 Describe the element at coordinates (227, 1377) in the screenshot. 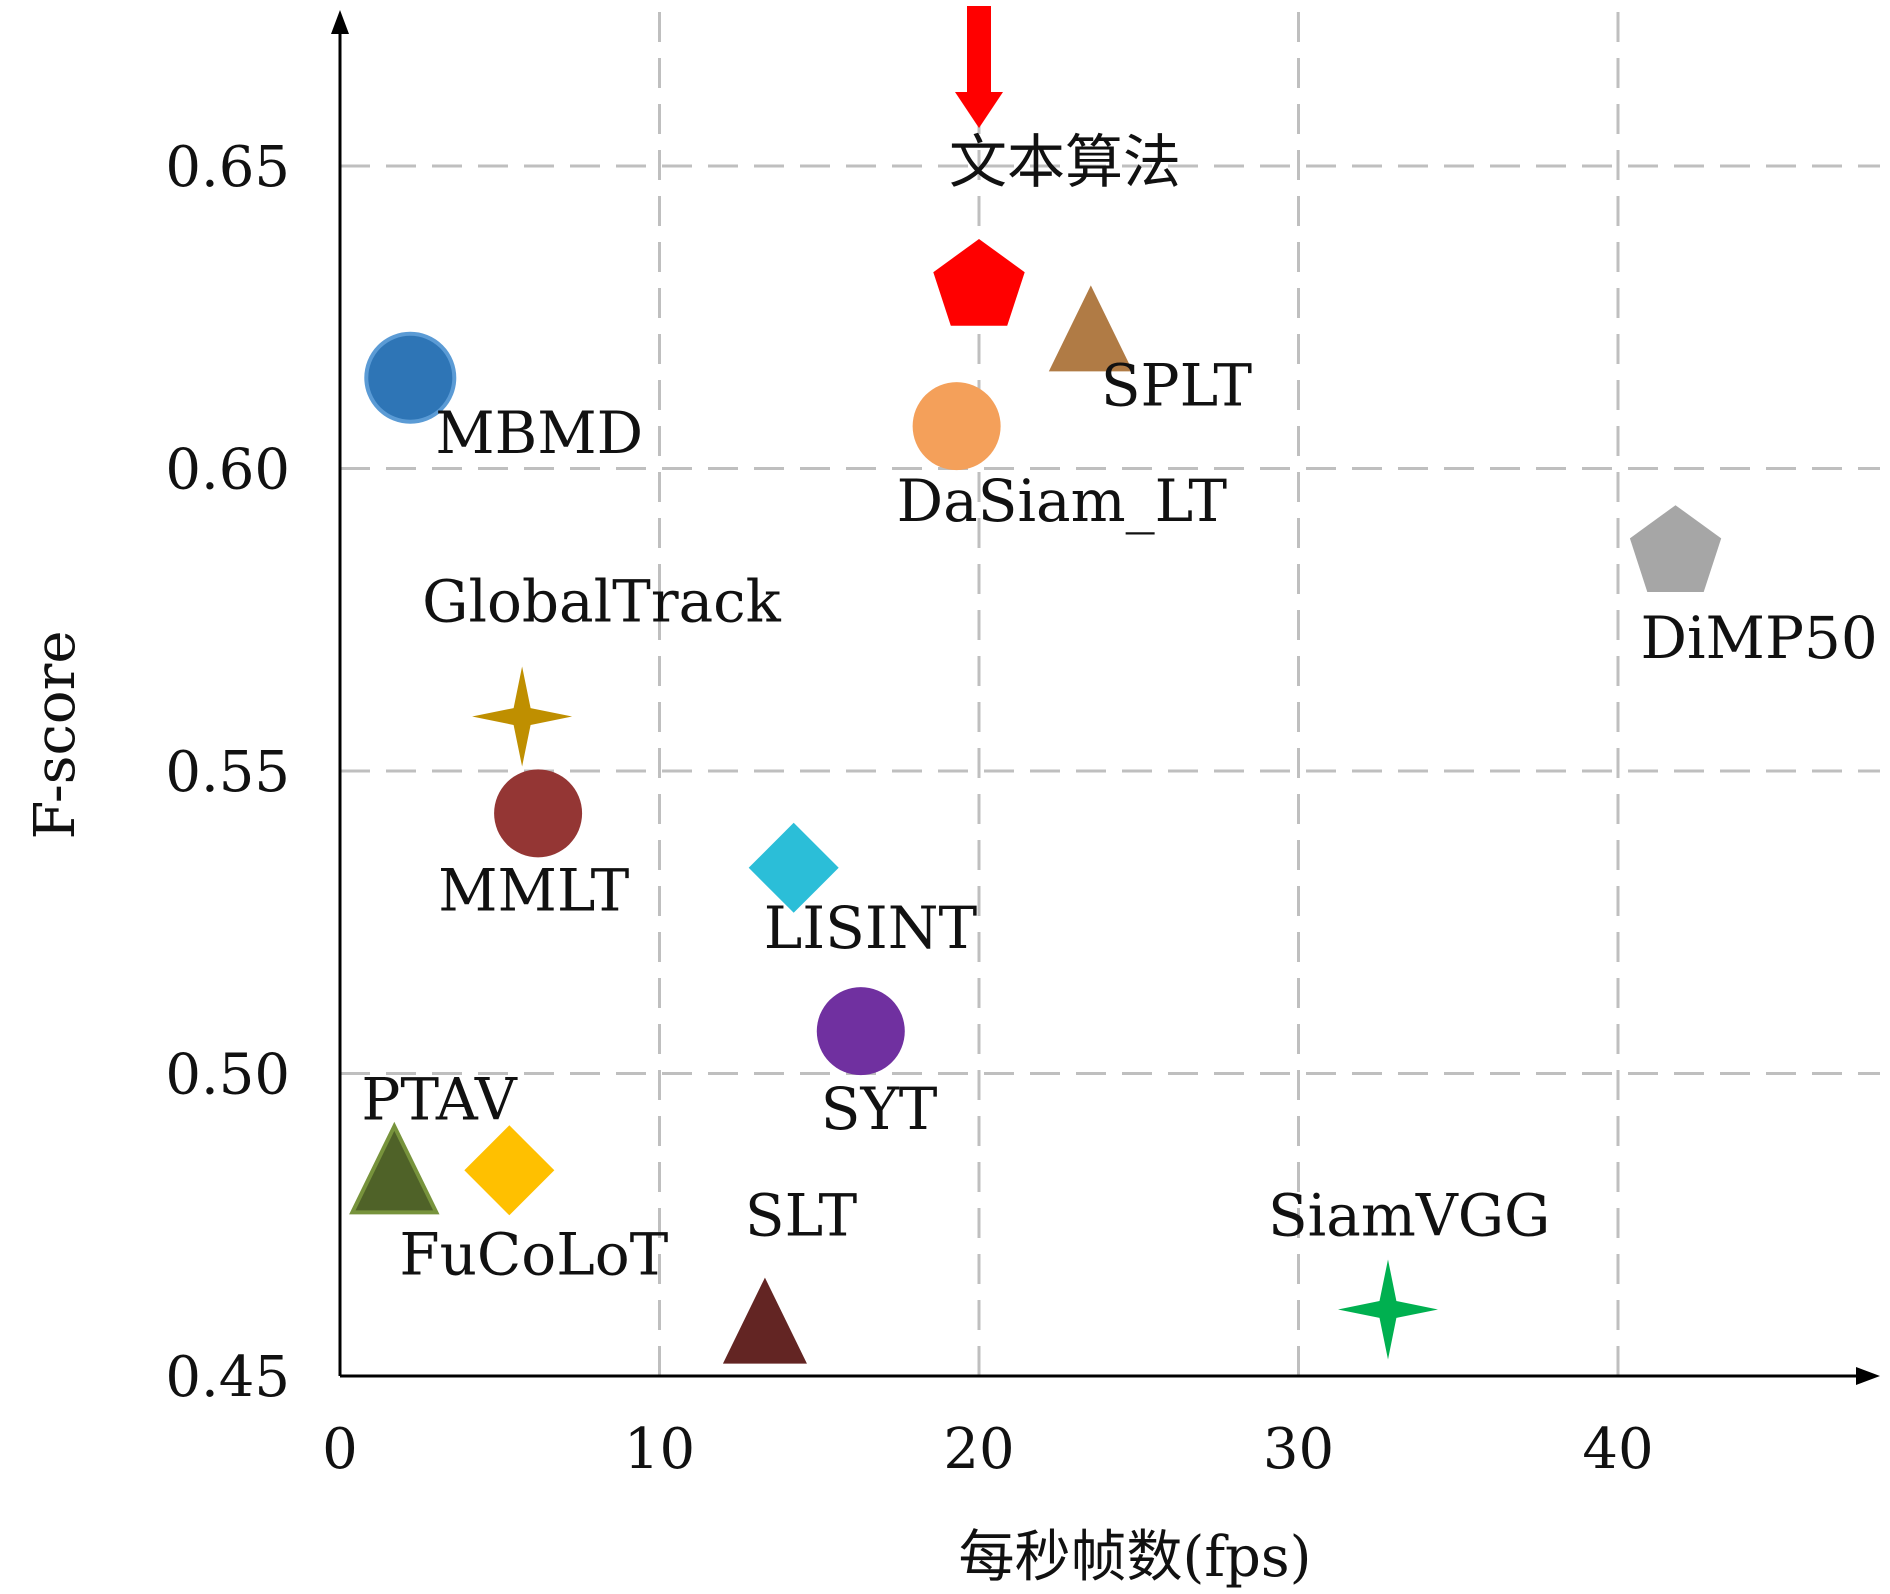

I see `y-tick-label: 0.45` at that location.